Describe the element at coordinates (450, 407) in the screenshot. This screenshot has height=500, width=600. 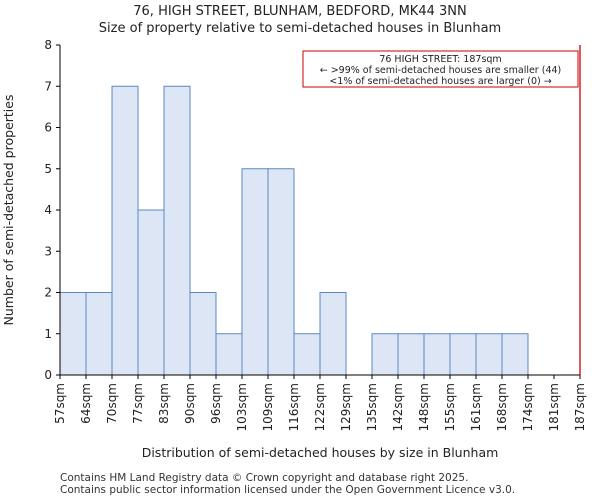
I see `x-tick-label: 155sqm` at that location.